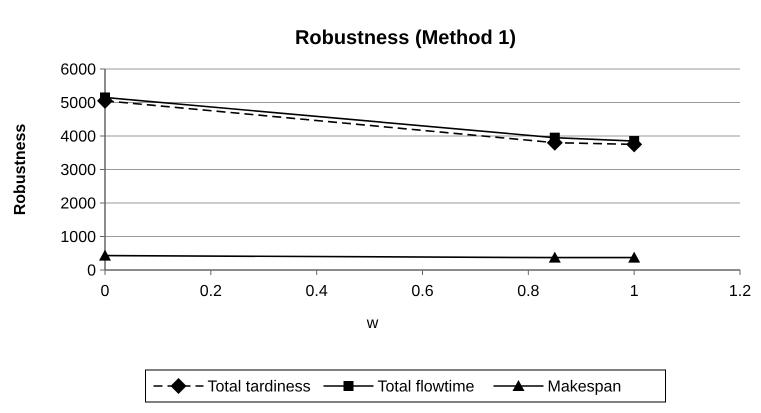 The image size is (761, 413). What do you see at coordinates (78, 70) in the screenshot?
I see `y-tick-label: 6000` at bounding box center [78, 70].